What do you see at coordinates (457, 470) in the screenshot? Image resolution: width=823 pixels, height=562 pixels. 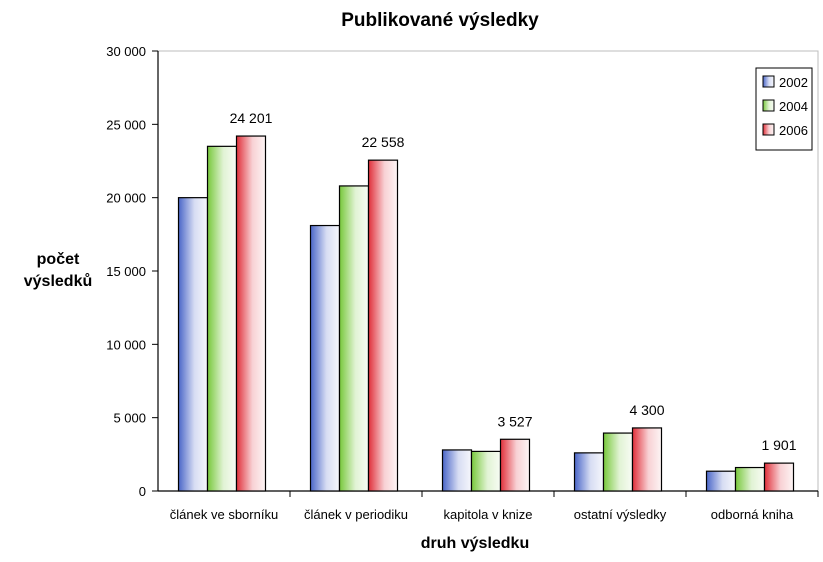 I see `bar-2002-kapitola-v-knize` at bounding box center [457, 470].